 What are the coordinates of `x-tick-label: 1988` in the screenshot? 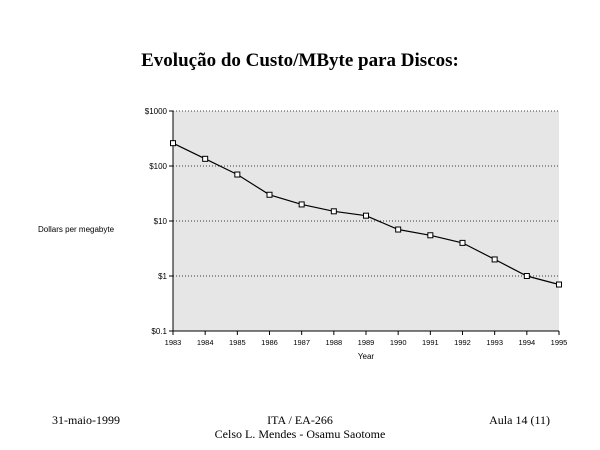 It's located at (333, 342).